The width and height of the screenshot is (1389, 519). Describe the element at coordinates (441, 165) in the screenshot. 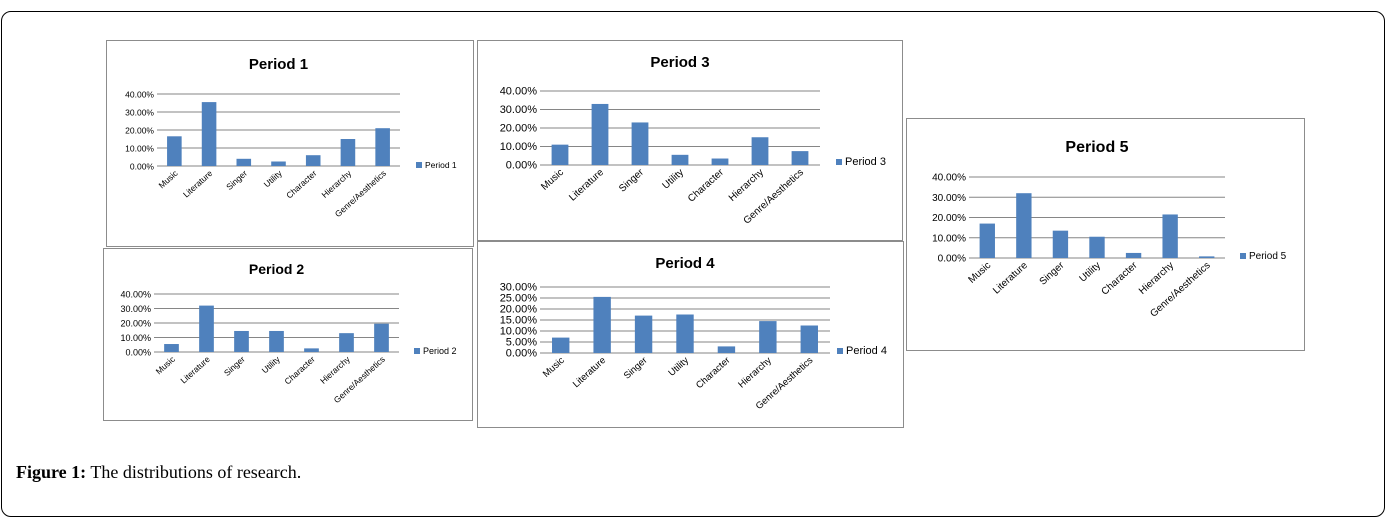

I see `legend-label: Period 1` at that location.